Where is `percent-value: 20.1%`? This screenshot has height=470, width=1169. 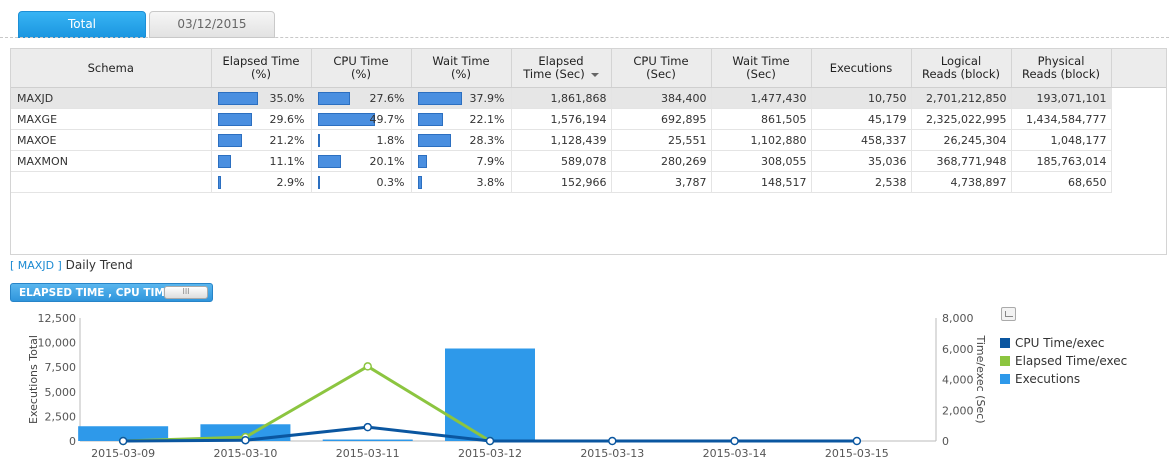 percent-value: 20.1% is located at coordinates (387, 161).